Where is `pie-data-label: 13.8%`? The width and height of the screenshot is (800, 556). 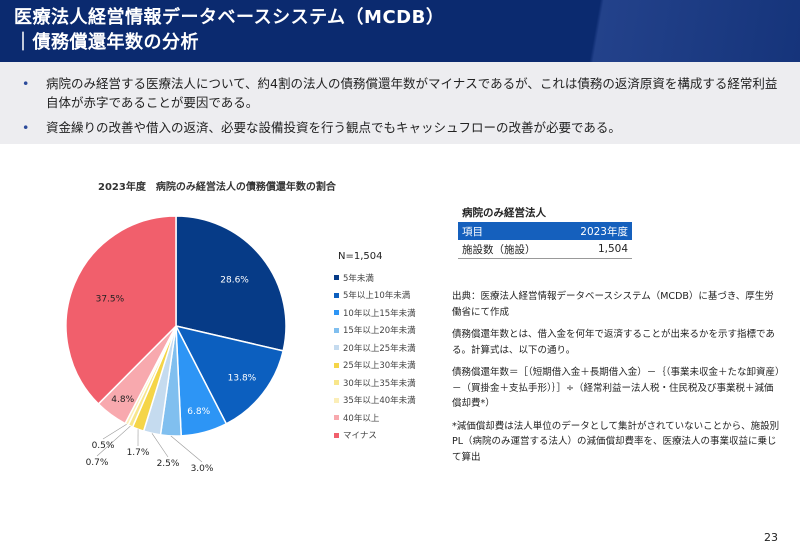 pie-data-label: 13.8% is located at coordinates (242, 378).